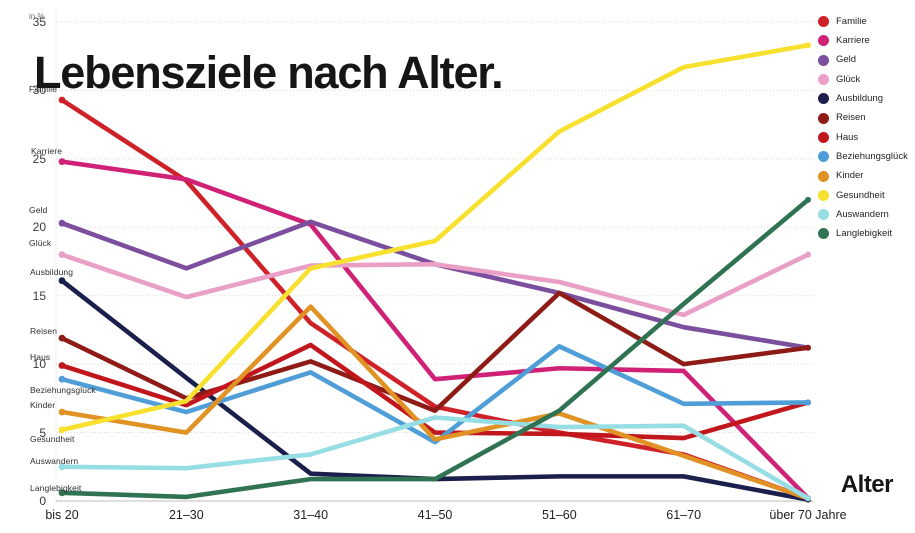  I want to click on legend-item: Beziehungsglück, so click(863, 156).